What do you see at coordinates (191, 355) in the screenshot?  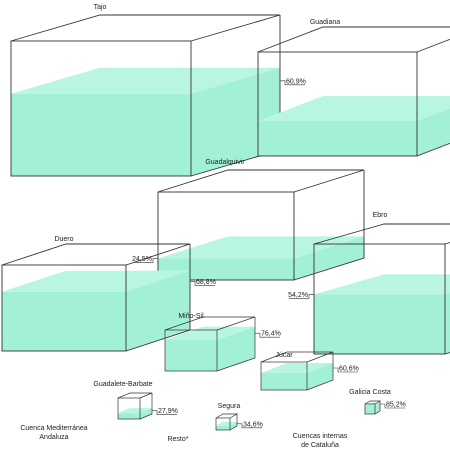 I see `water-front-mino-sil` at bounding box center [191, 355].